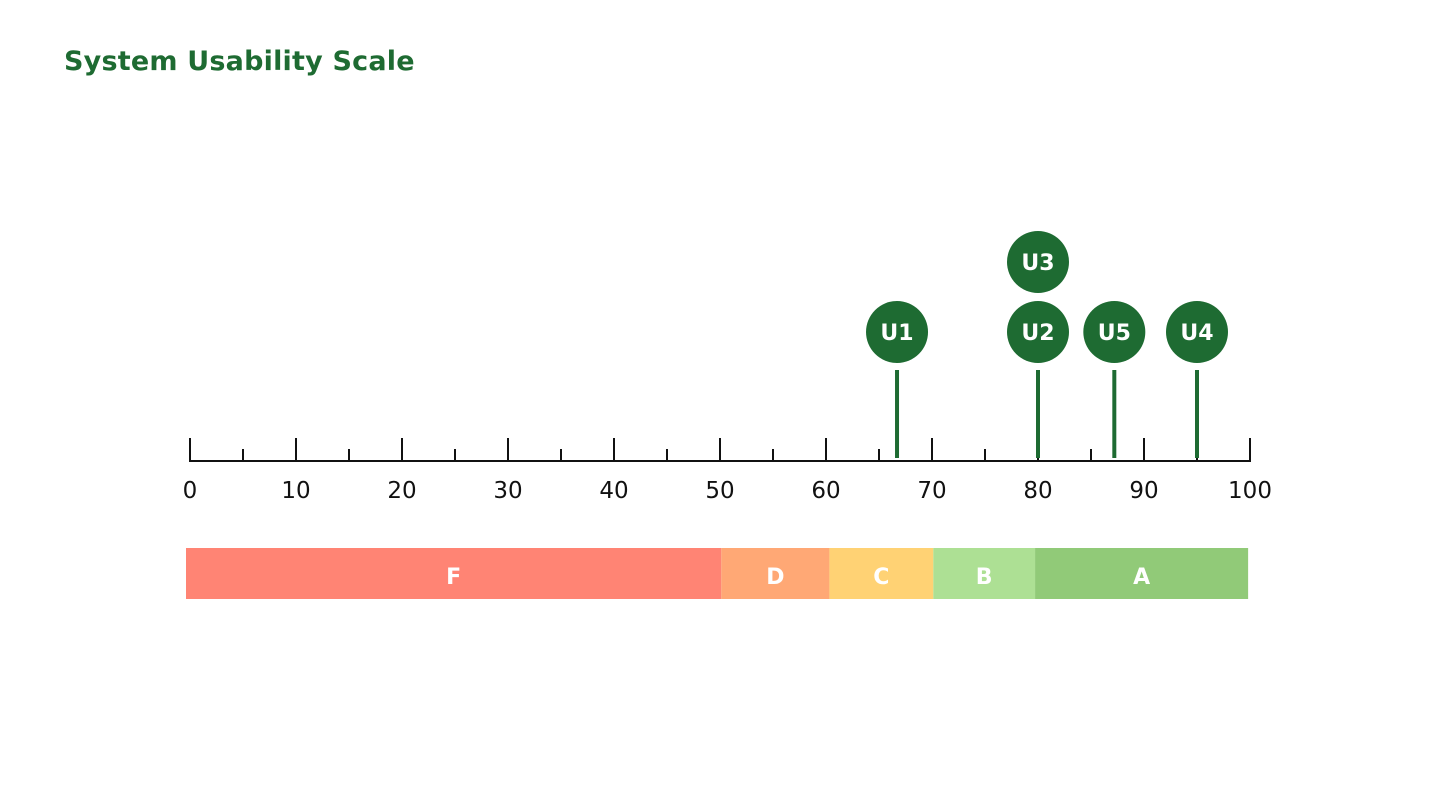 The height and width of the screenshot is (800, 1440). What do you see at coordinates (1047, 297) in the screenshot?
I see `score-markers: U1 U2 U3 U5 U4` at bounding box center [1047, 297].